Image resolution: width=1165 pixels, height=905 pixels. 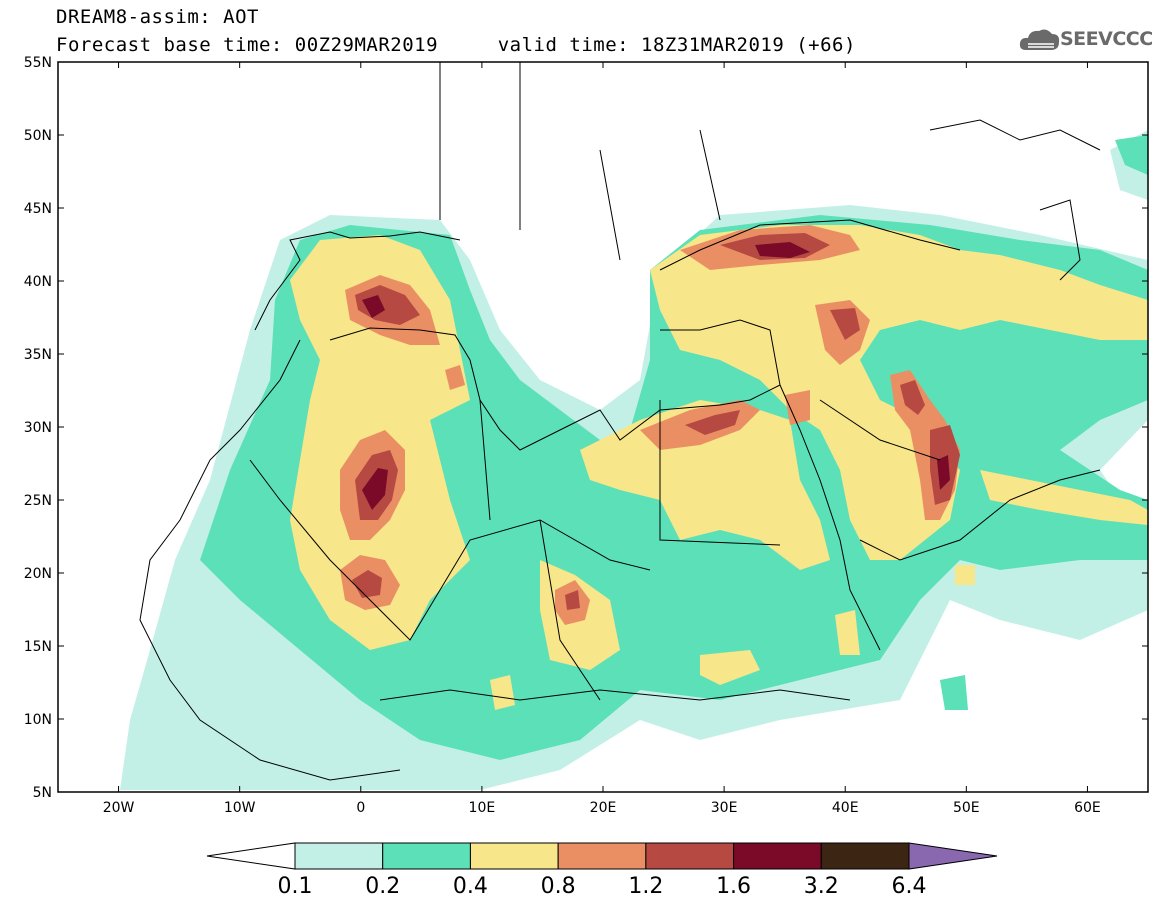 I want to click on colorbar-overflow-triangle, so click(x=953, y=856).